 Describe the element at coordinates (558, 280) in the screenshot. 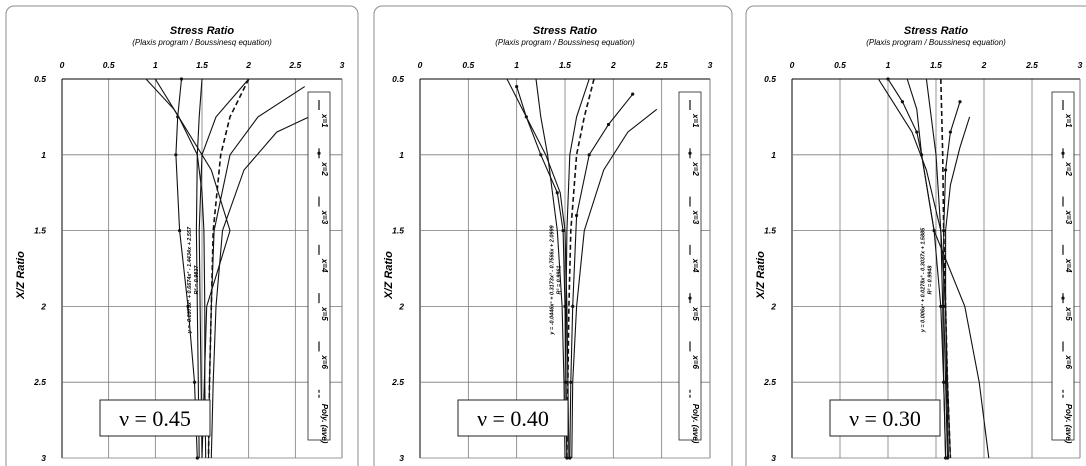

I see `equation-line: R² = 0.9961` at that location.